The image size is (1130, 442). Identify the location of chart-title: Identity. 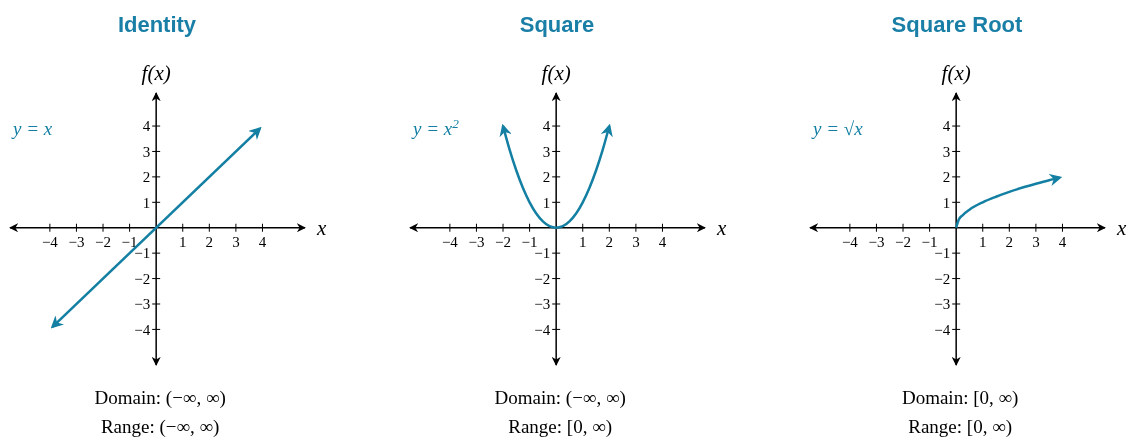
(157, 24).